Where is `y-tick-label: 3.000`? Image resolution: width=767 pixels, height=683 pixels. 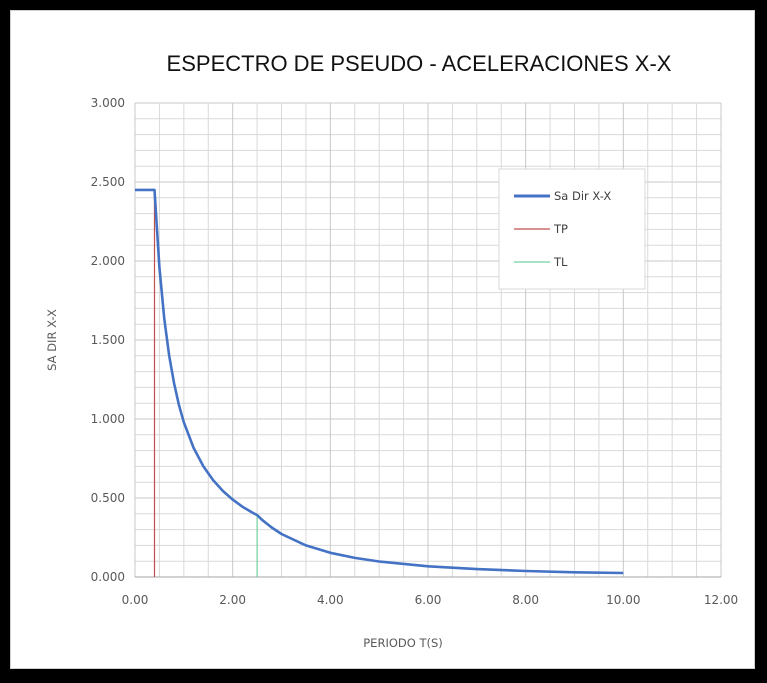 y-tick-label: 3.000 is located at coordinates (108, 103).